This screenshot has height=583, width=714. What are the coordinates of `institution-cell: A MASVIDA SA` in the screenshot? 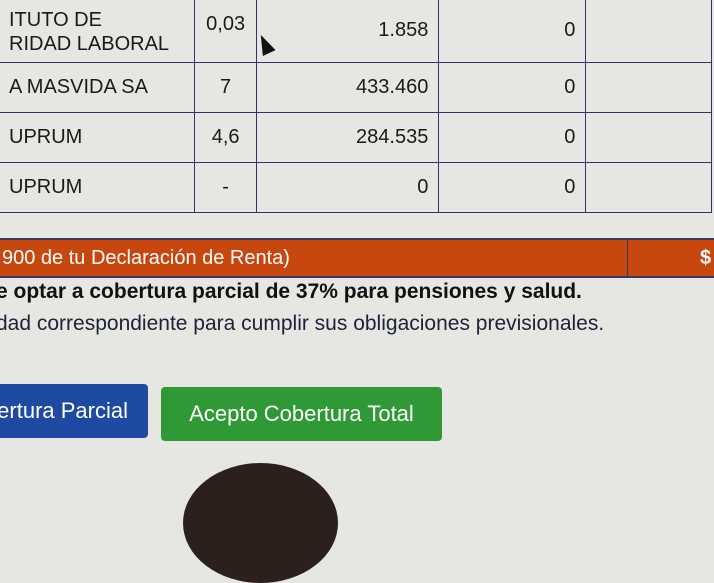 It's located at (97, 87).